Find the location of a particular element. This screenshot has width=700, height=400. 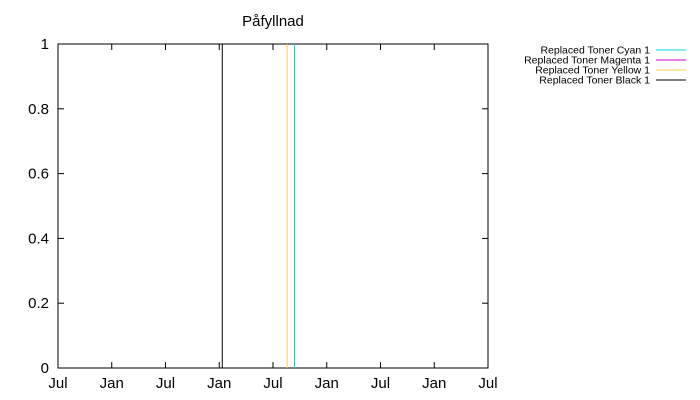

y-tick-label: 0.6 is located at coordinates (38, 174).